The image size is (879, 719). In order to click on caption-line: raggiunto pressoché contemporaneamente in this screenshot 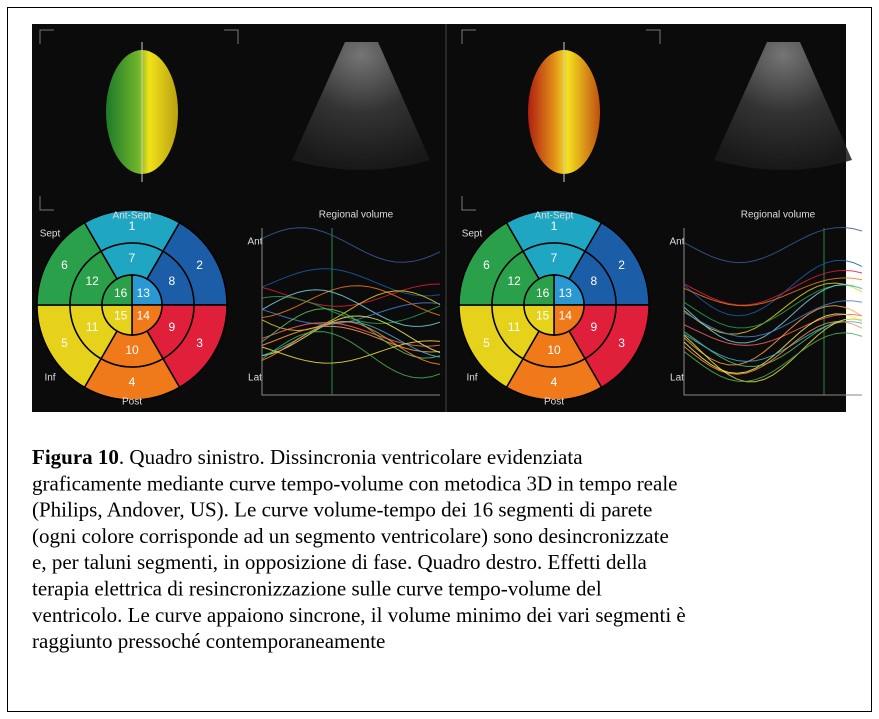, I will do `click(208, 641)`.